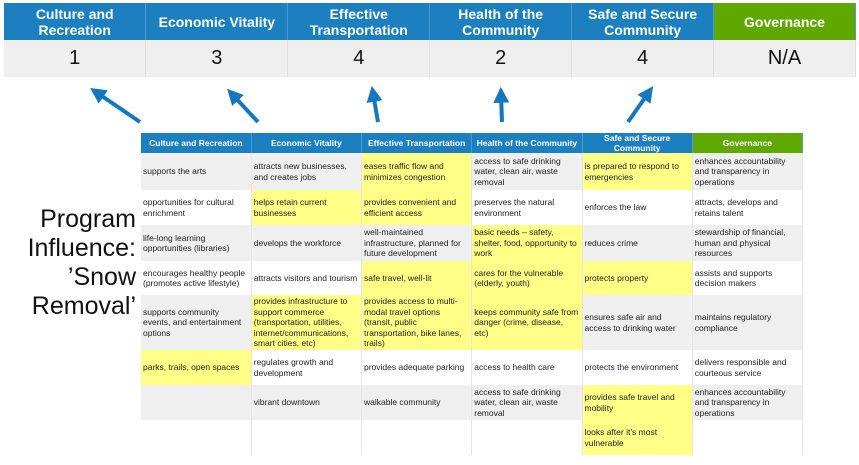 The width and height of the screenshot is (859, 465). What do you see at coordinates (748, 322) in the screenshot?
I see `table-cell: maintains regulatory compliance` at bounding box center [748, 322].